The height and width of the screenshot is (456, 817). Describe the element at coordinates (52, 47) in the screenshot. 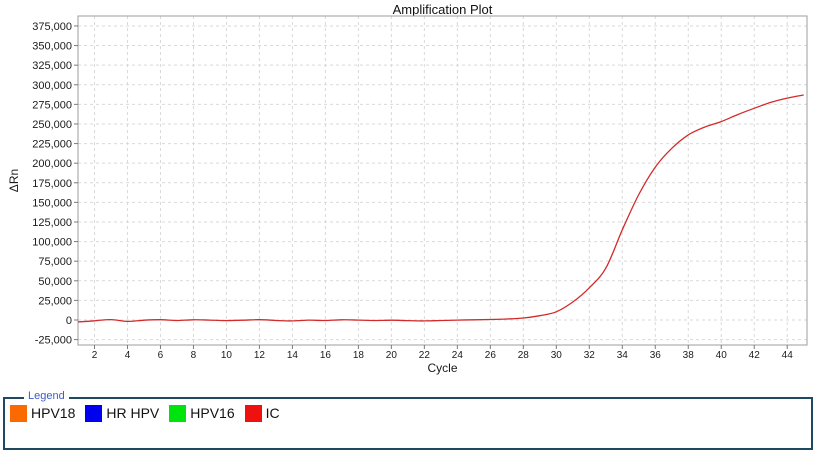

I see `y-tick-label: 350,000` at that location.